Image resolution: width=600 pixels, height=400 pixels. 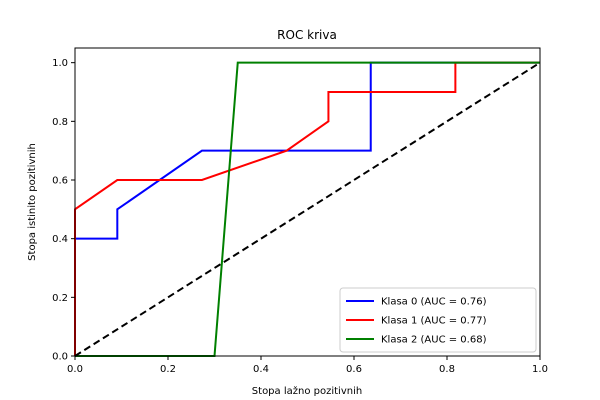 I want to click on y-tick-label: 0.6, so click(x=60, y=181).